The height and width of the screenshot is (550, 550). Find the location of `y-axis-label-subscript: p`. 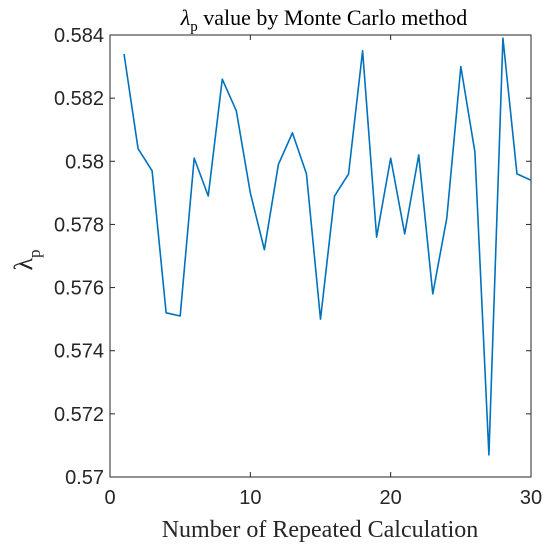

y-axis-label-subscript: p is located at coordinates (34, 253).